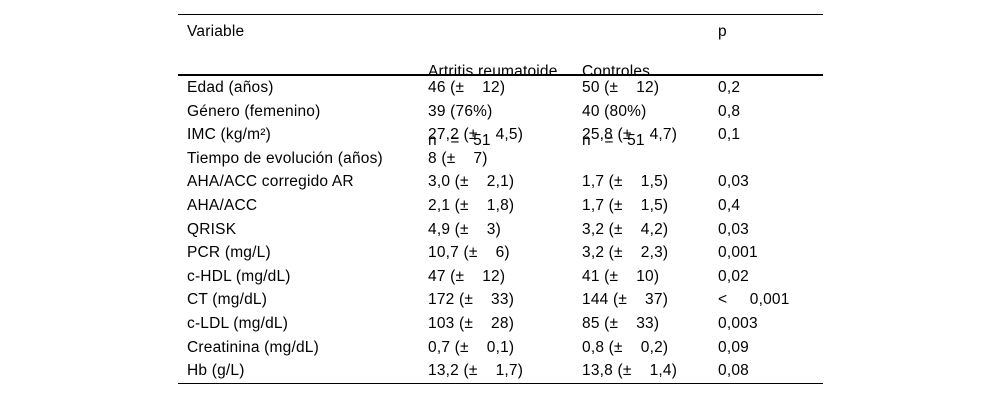  I want to click on table-row: AHA/ACC 2,1 (± 1,8) 1,7 (± 1,5) 0,4, so click(500, 206).